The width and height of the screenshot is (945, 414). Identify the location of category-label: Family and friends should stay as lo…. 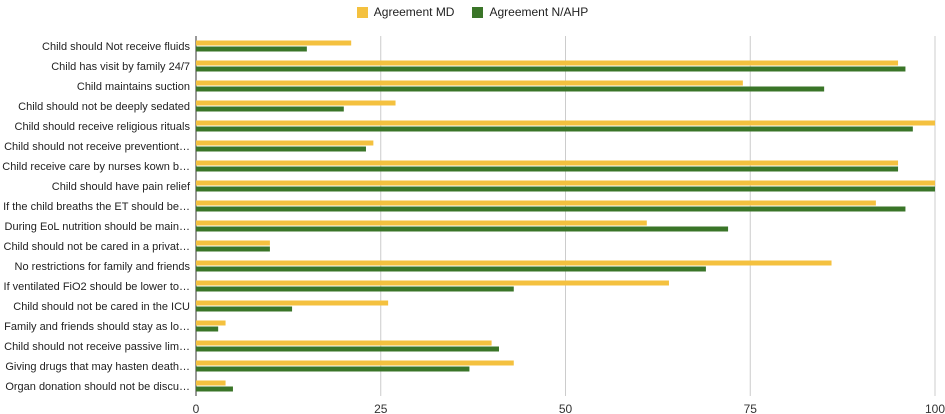
(97, 327).